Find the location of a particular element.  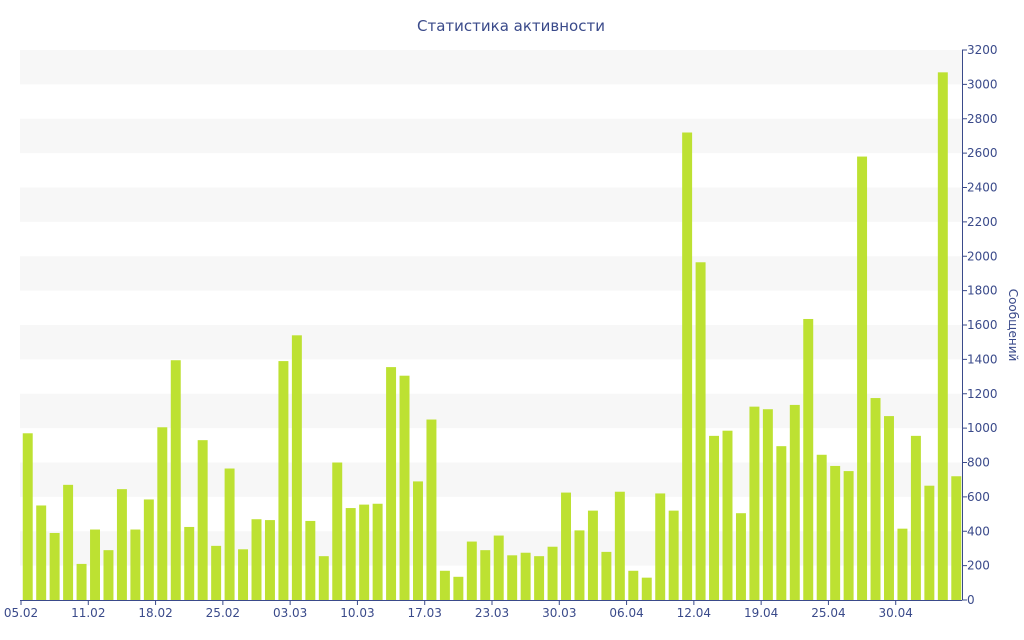

x-tick-label: 10.03 is located at coordinates (357, 613).